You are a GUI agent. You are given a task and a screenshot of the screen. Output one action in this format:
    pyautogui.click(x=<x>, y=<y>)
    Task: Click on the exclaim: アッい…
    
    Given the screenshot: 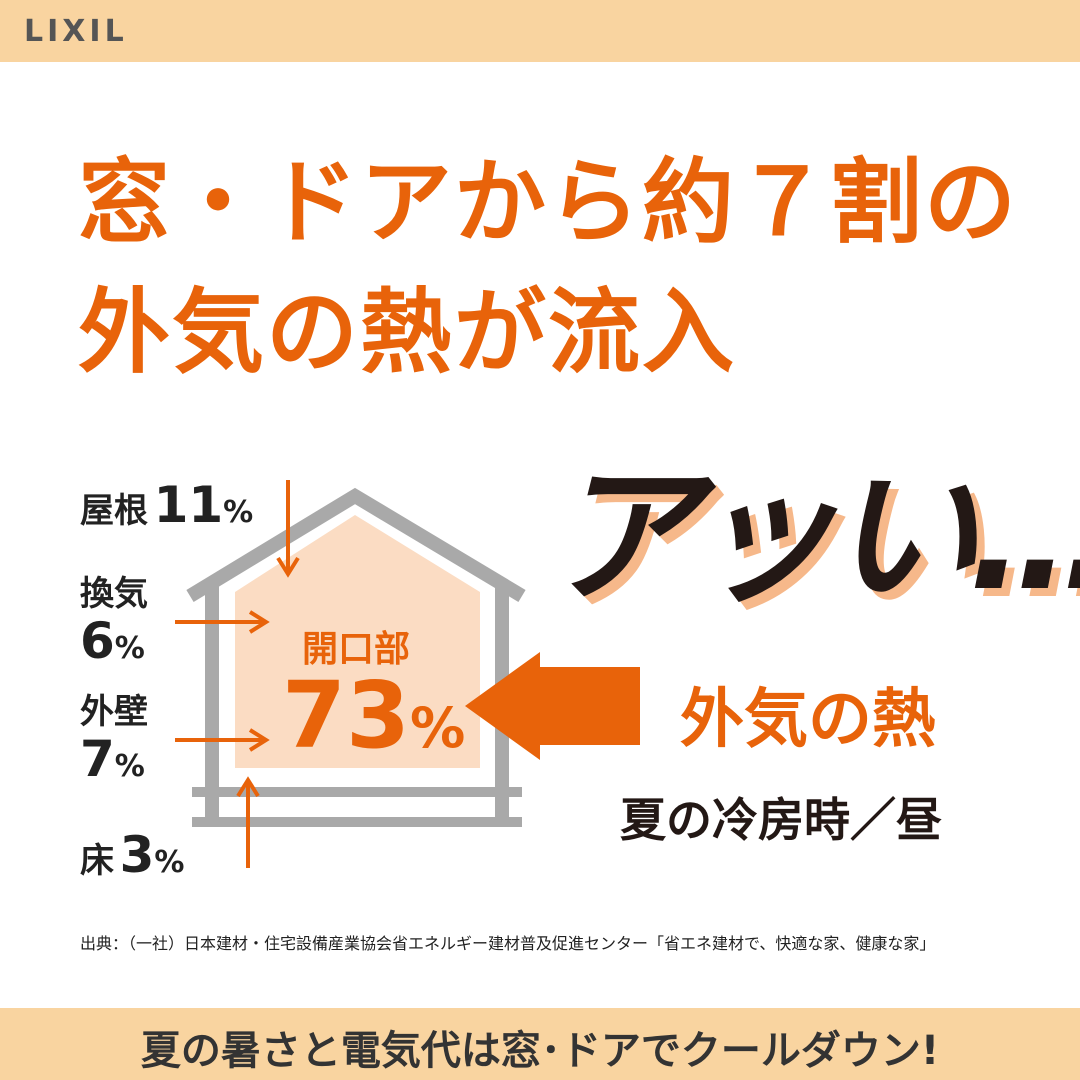 What is the action you would take?
    pyautogui.click(x=814, y=537)
    